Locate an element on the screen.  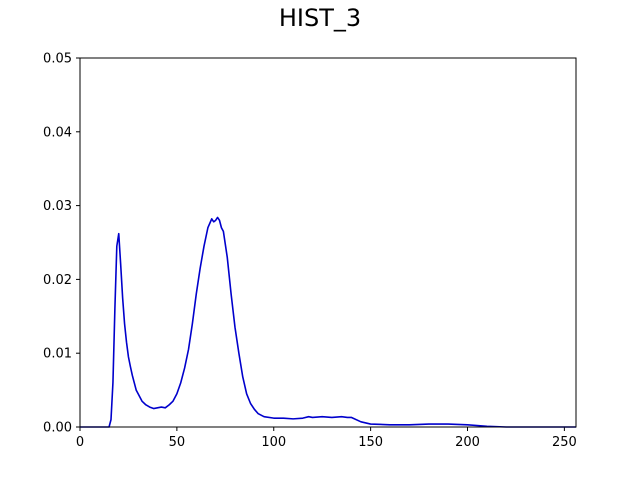
y-tick-label: 0.05 is located at coordinates (57, 59).